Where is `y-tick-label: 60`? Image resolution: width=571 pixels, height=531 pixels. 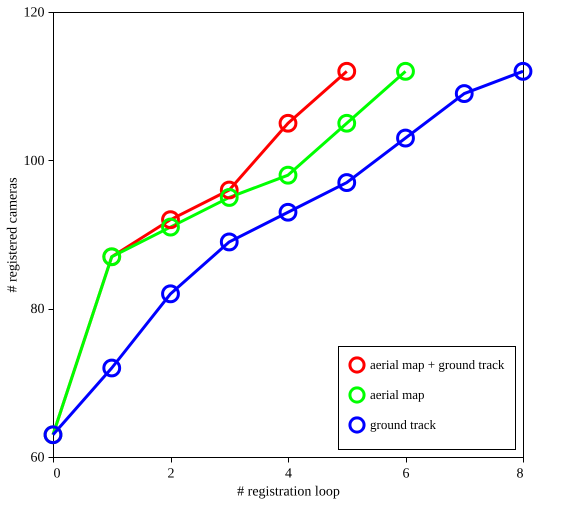 y-tick-label: 60 is located at coordinates (37, 458).